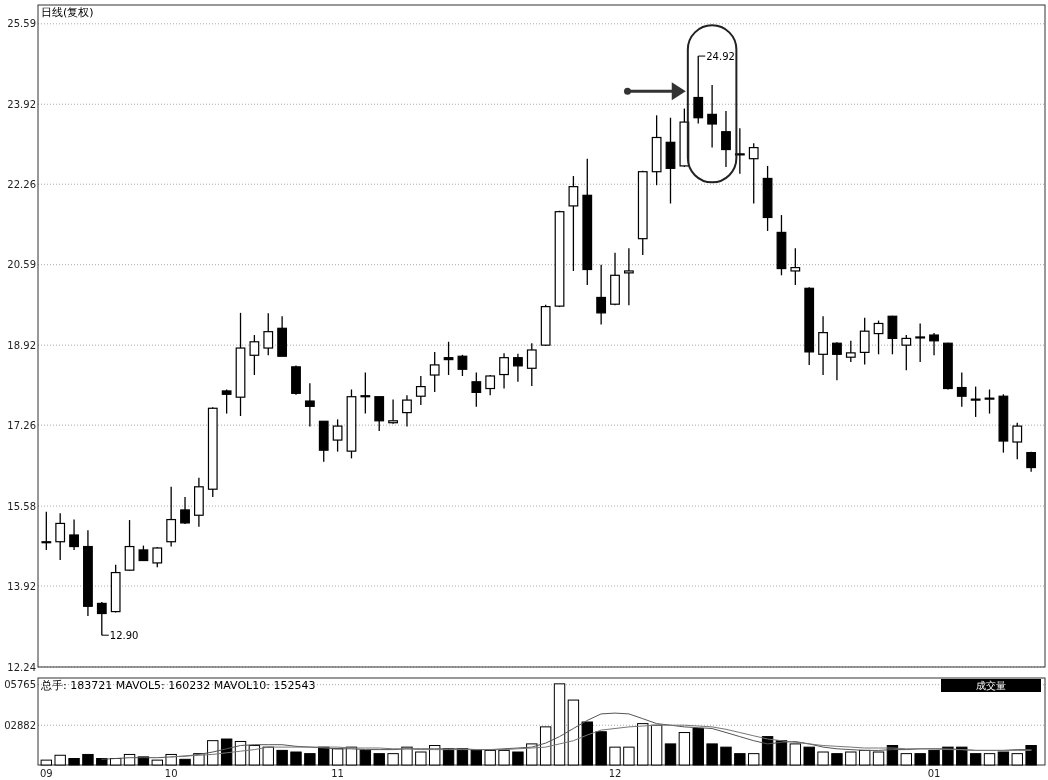  Describe the element at coordinates (21, 506) in the screenshot. I see `y-tick-label: 15.58` at that location.